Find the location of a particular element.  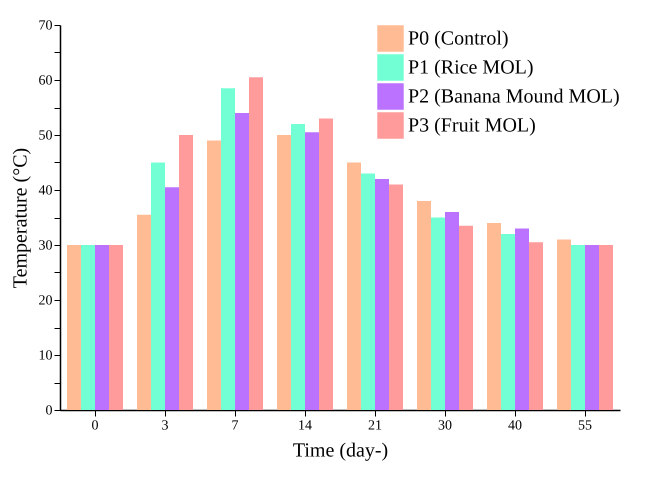

x-tick-label: 40 is located at coordinates (515, 426).